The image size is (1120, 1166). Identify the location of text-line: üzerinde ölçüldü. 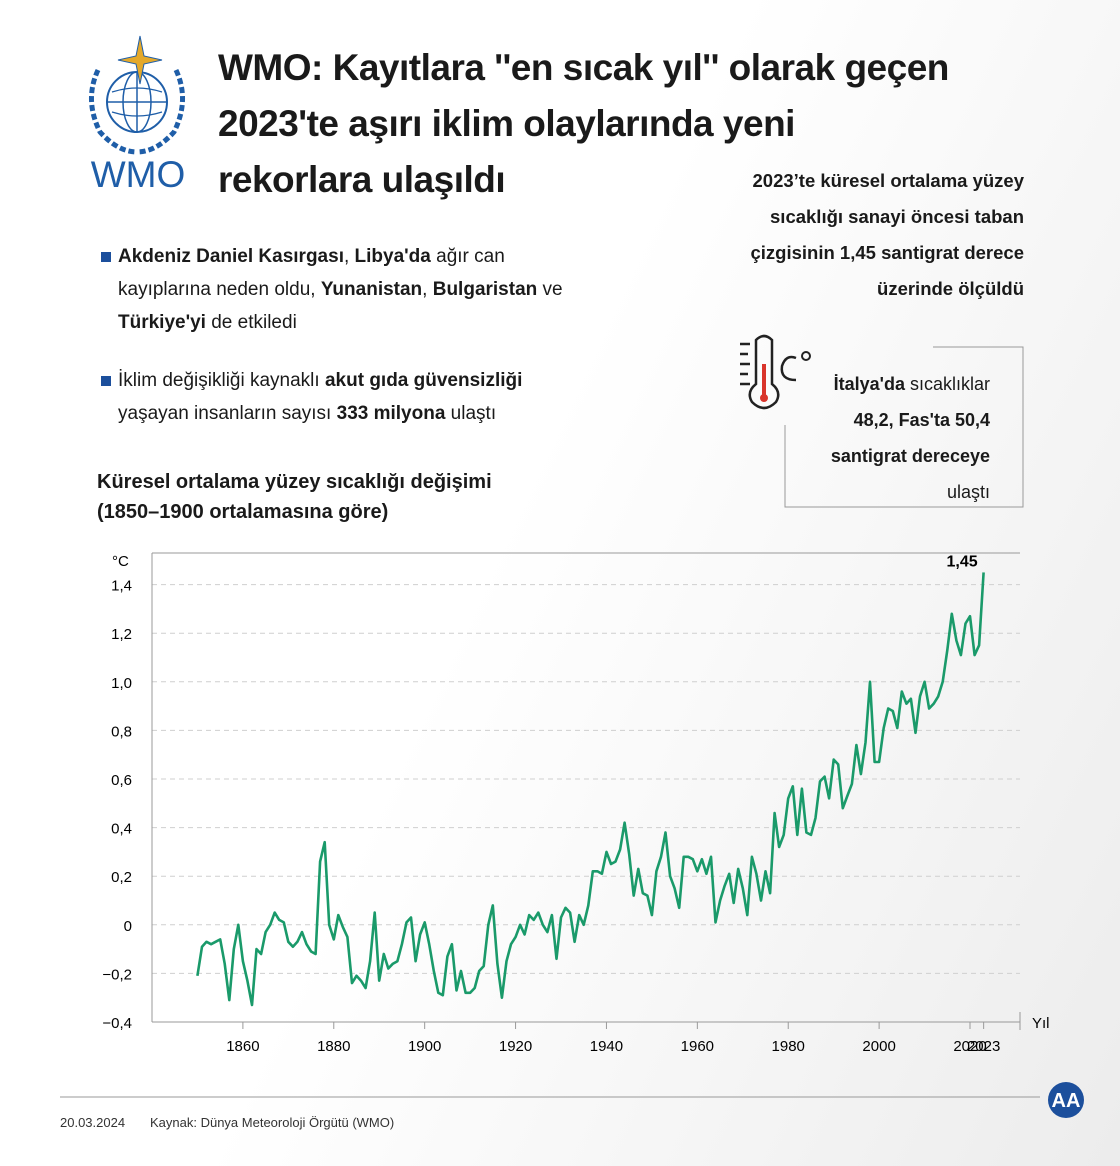
(950, 288).